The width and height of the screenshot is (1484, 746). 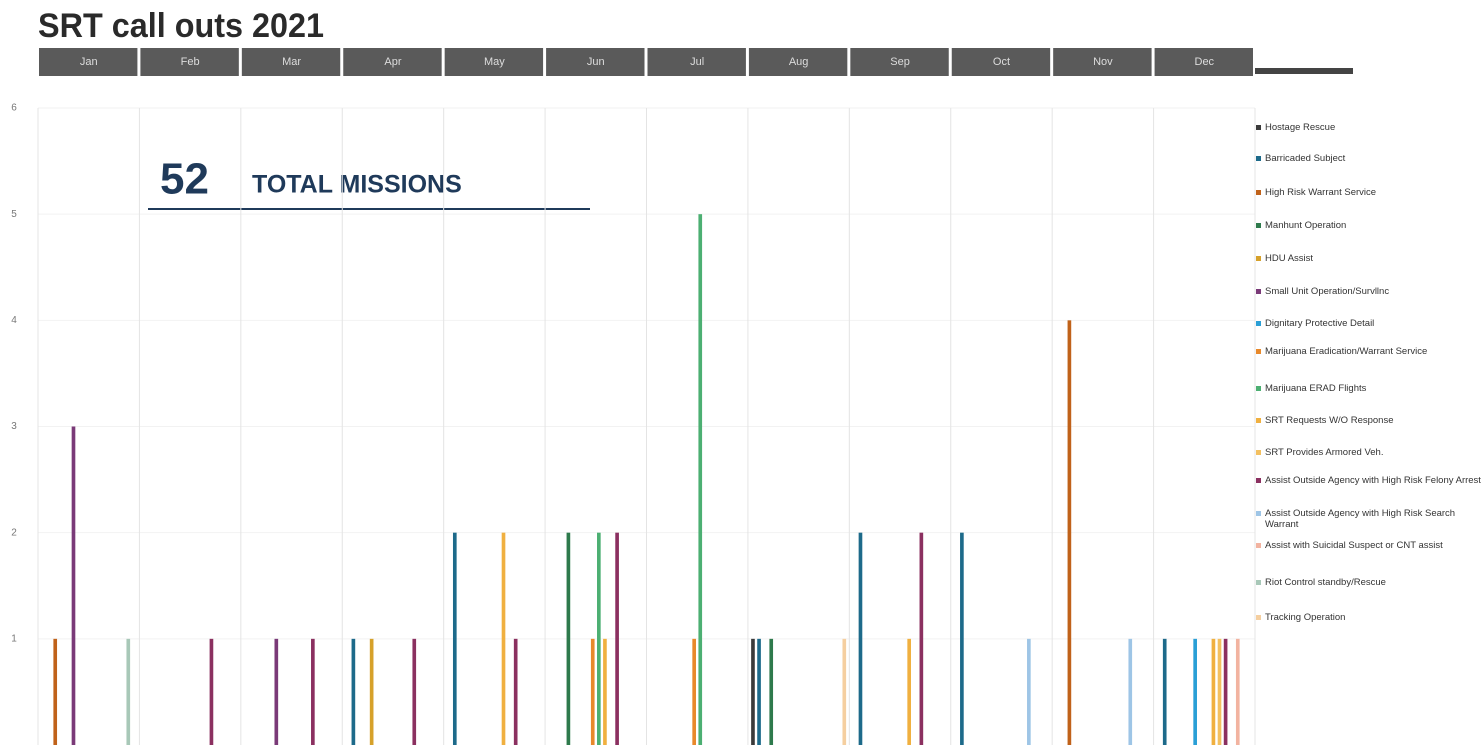 I want to click on legend-item: Small Unit Operation/Survllnc, so click(x=1368, y=291).